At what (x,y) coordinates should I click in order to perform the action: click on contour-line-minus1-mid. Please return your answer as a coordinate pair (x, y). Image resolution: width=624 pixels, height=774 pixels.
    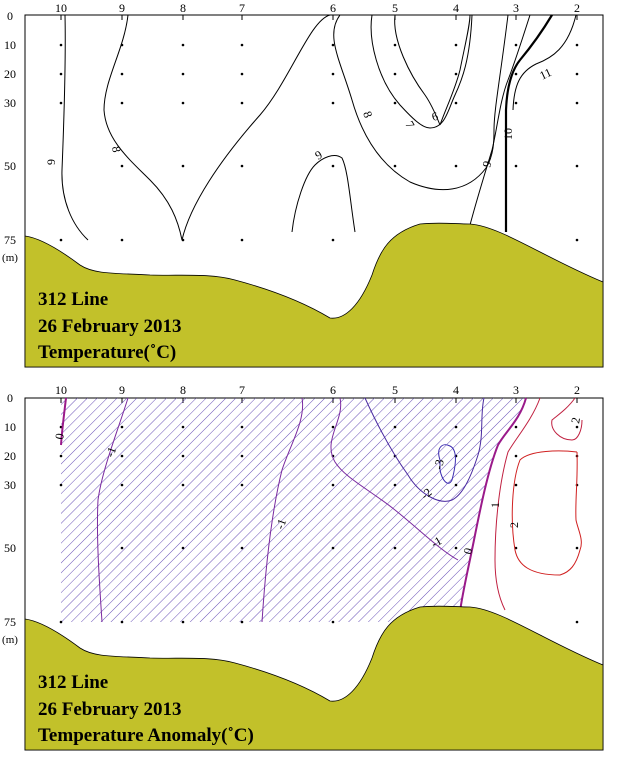
    Looking at the image, I should click on (282, 510).